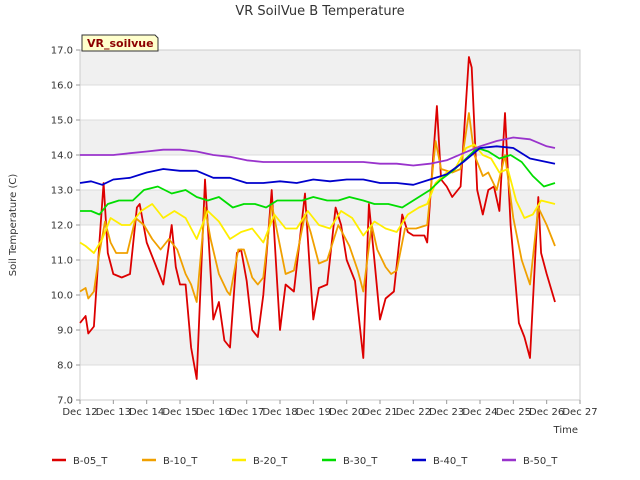 The width and height of the screenshot is (640, 480). Describe the element at coordinates (62, 191) in the screenshot. I see `y-tick-label: 13.0` at that location.